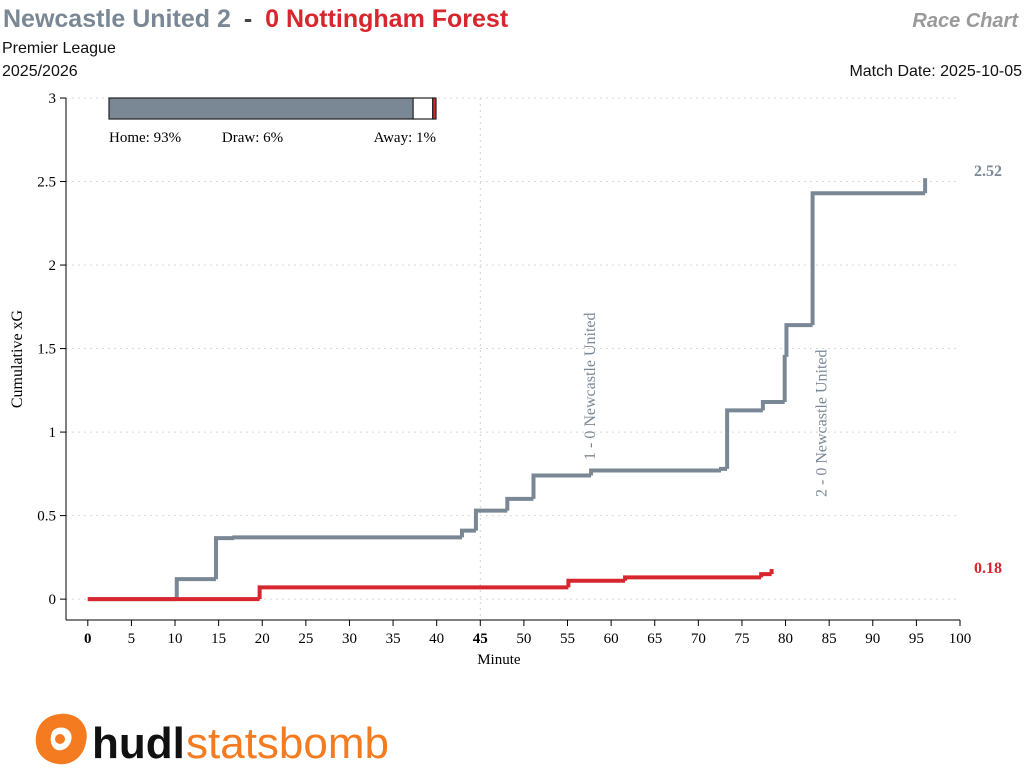 The height and width of the screenshot is (784, 1024). I want to click on x-tick-label: 10, so click(175, 639).